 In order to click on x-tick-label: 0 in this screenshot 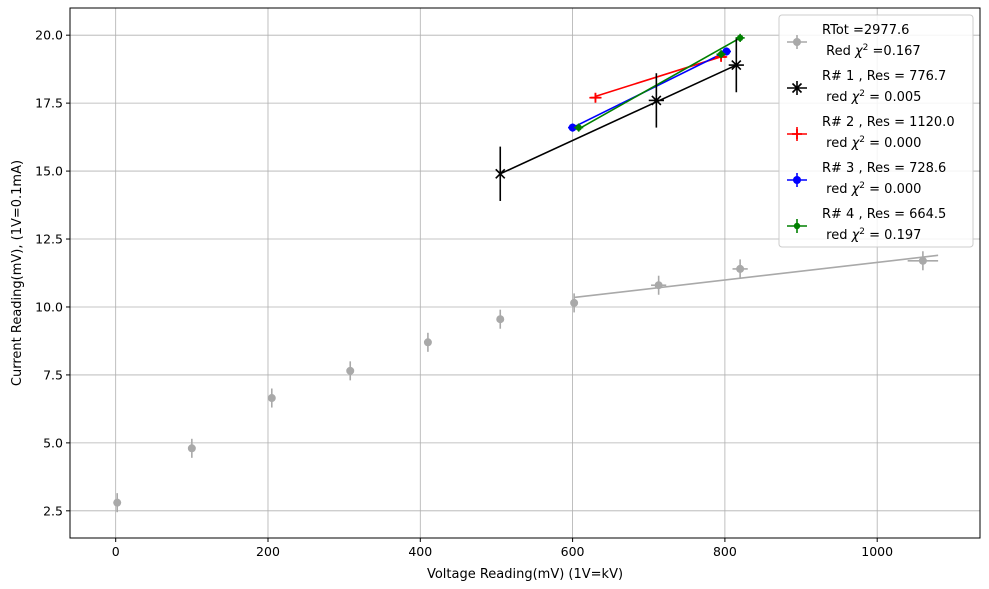, I will do `click(116, 551)`.